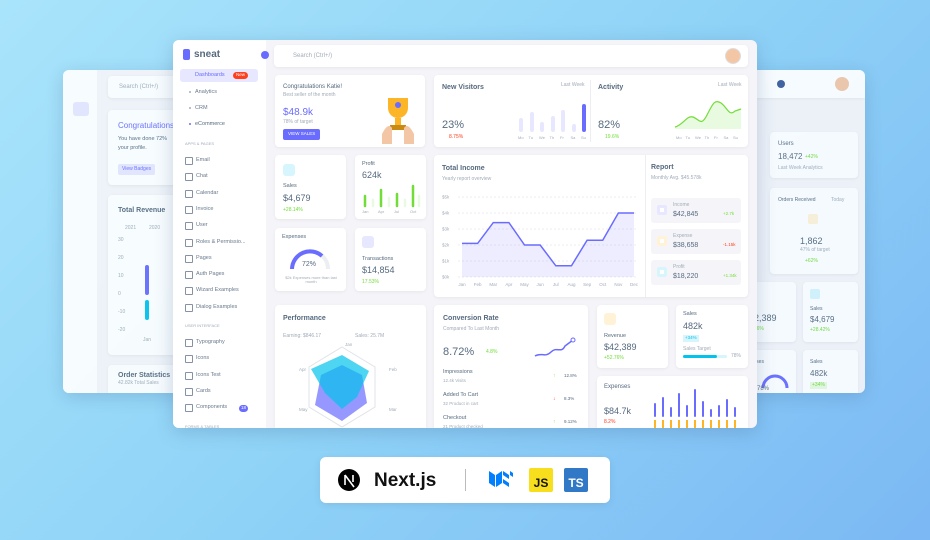 The height and width of the screenshot is (540, 930). Describe the element at coordinates (210, 75) in the screenshot. I see `nav-item: Dashboards` at that location.